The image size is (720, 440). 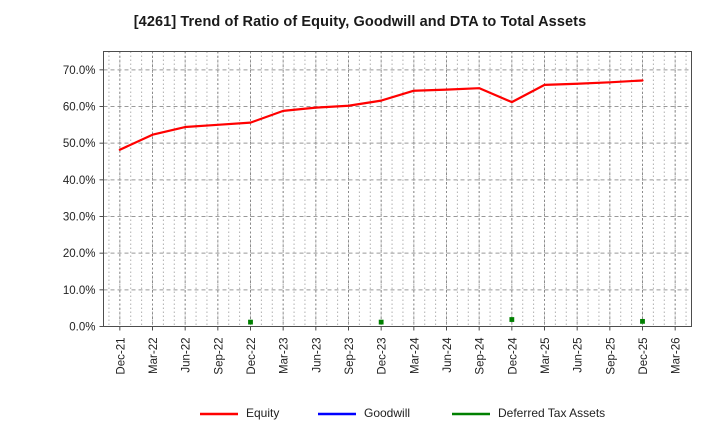 I want to click on chart-legend: Equity Goodwill Deferred Tax Assets, so click(x=402, y=413).